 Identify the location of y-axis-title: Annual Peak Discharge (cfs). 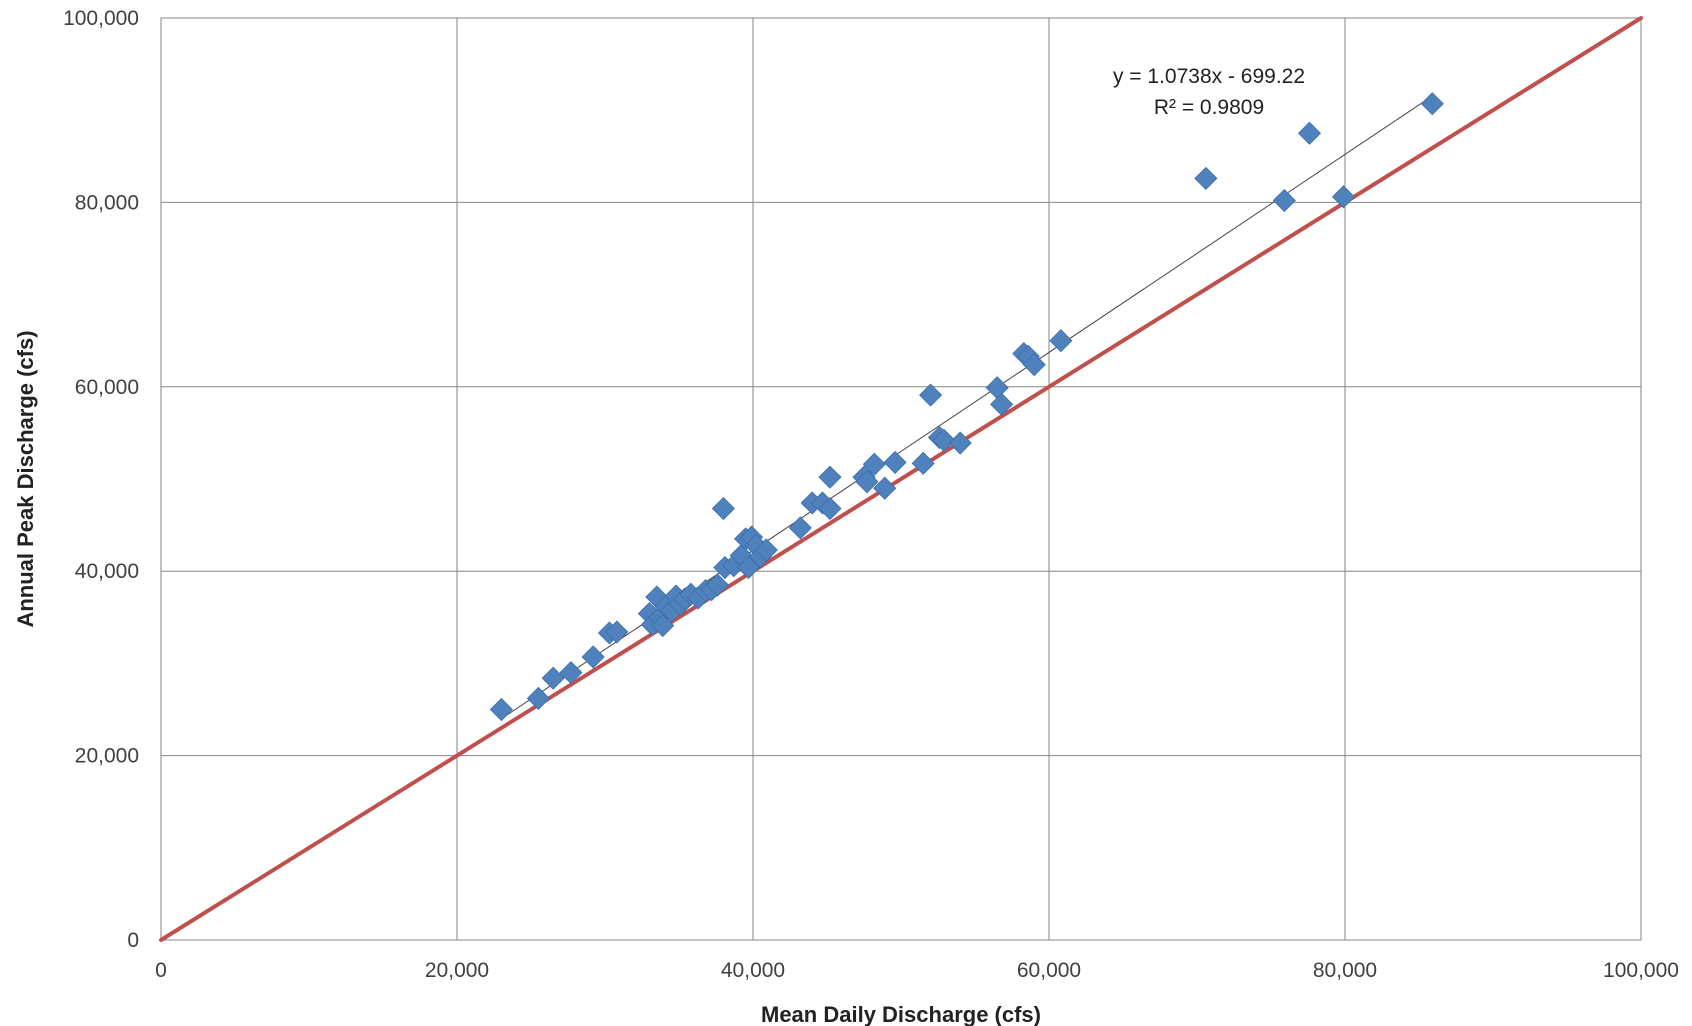
(25, 478).